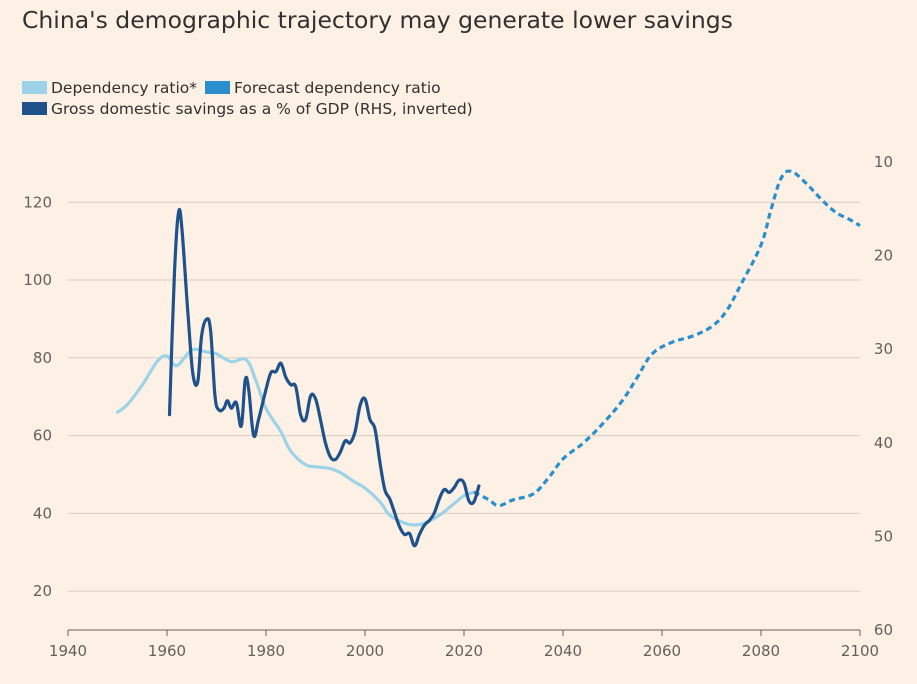 This screenshot has width=917, height=684. I want to click on x-tick-label: 2040, so click(563, 651).